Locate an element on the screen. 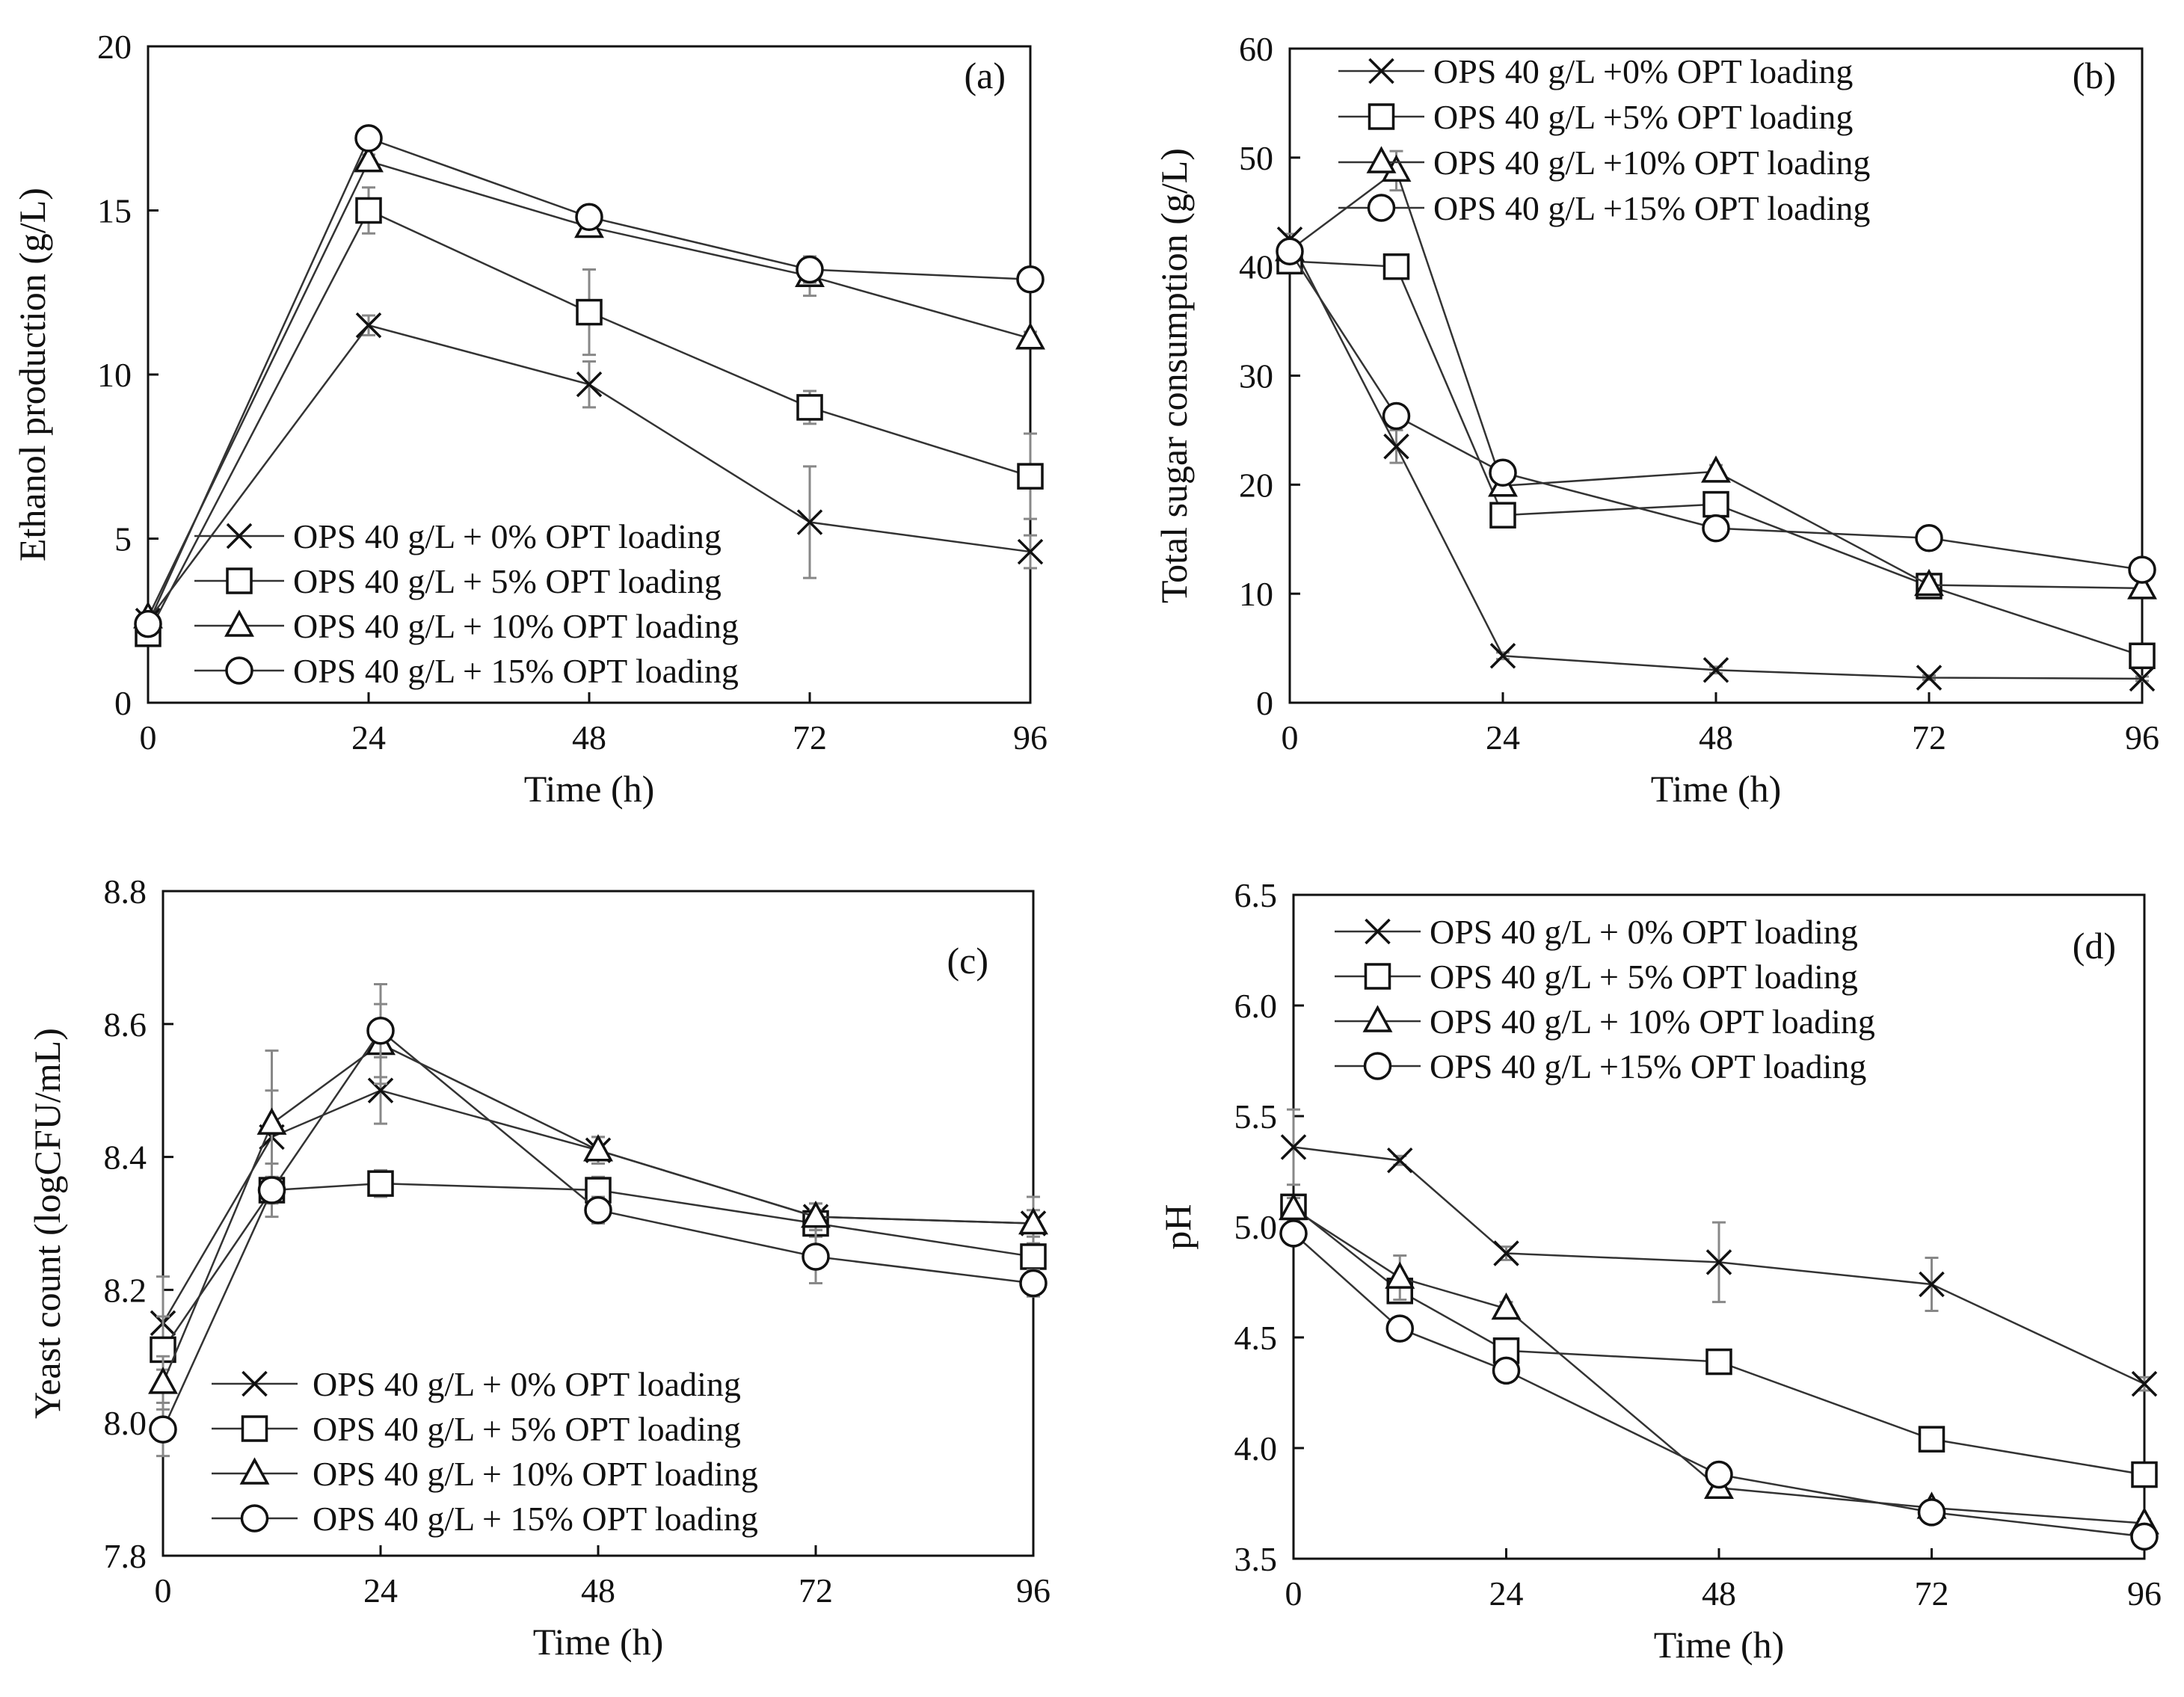 This screenshot has height=1697, width=2184. series-x is located at coordinates (1719, 1252).